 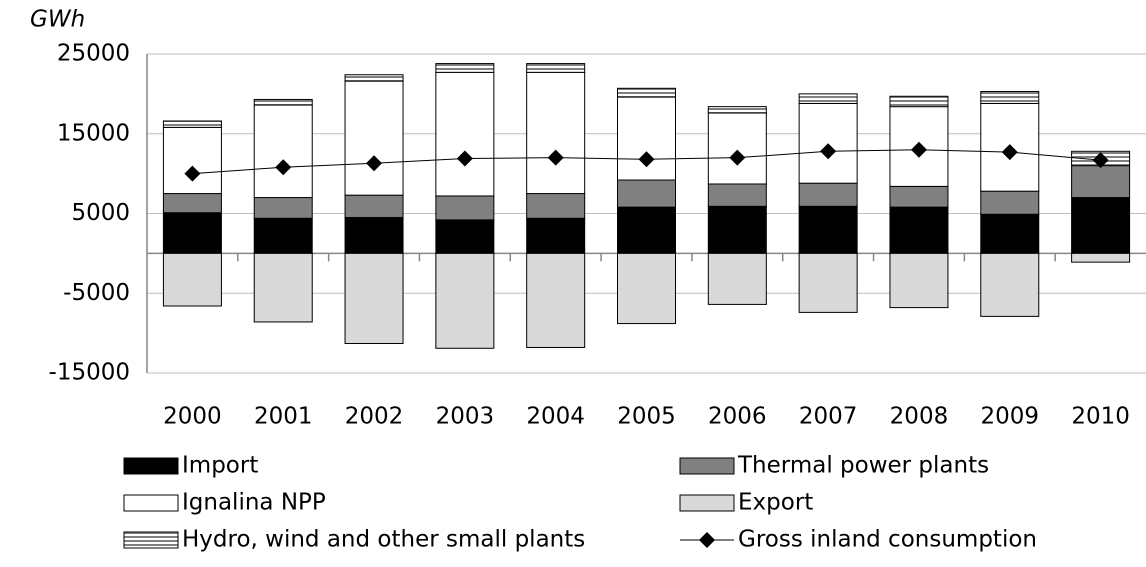 I want to click on x-tick-label: 2007, so click(x=828, y=417).